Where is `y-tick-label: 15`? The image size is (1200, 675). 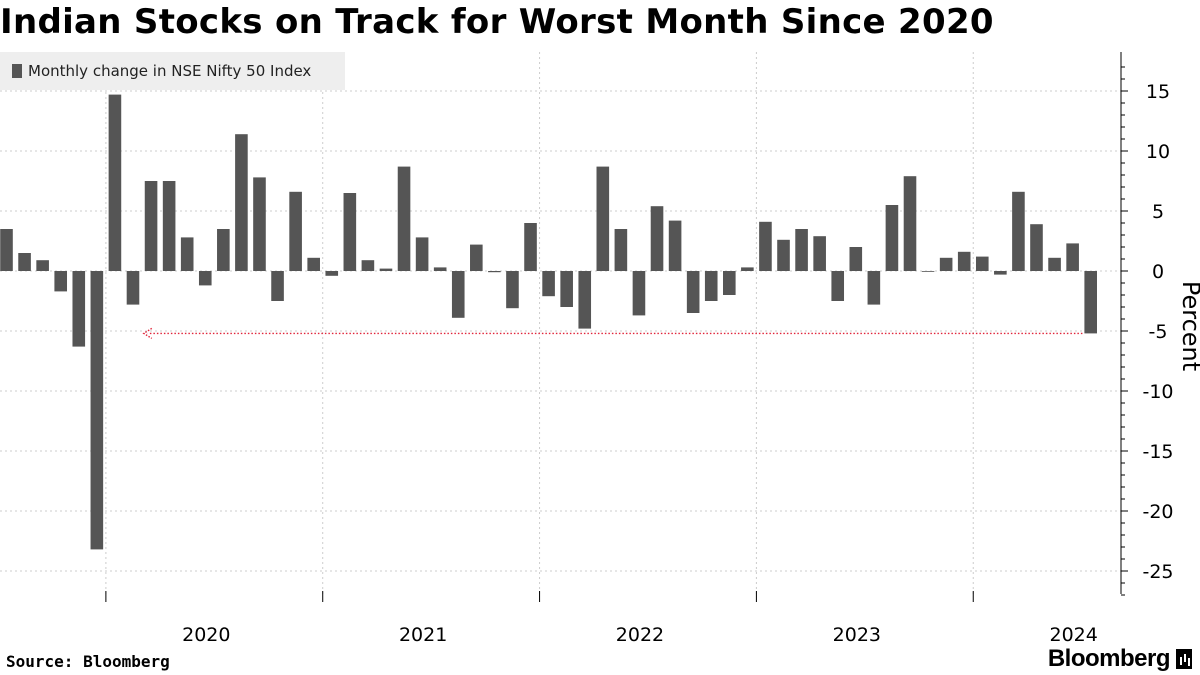 y-tick-label: 15 is located at coordinates (1158, 92).